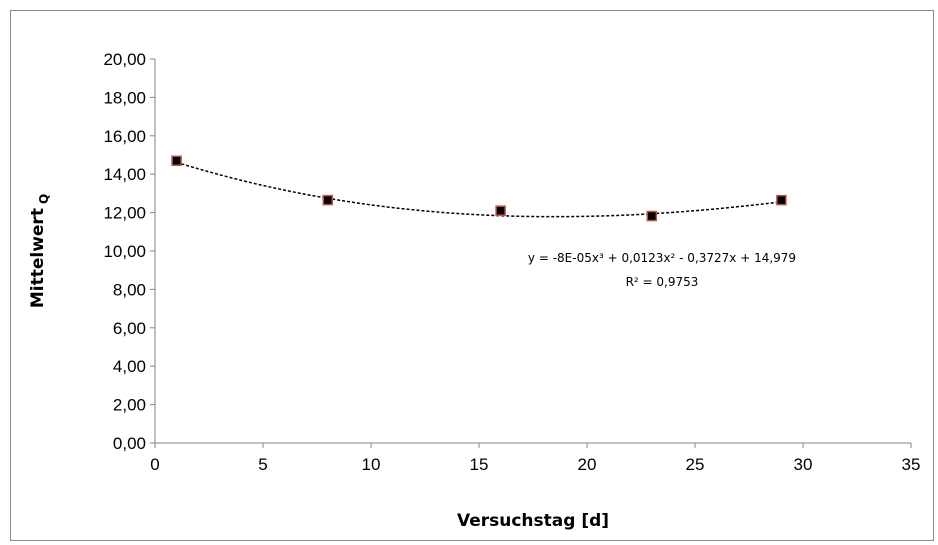  Describe the element at coordinates (533, 521) in the screenshot. I see `x-axis-title: Versuchstag [d]` at that location.